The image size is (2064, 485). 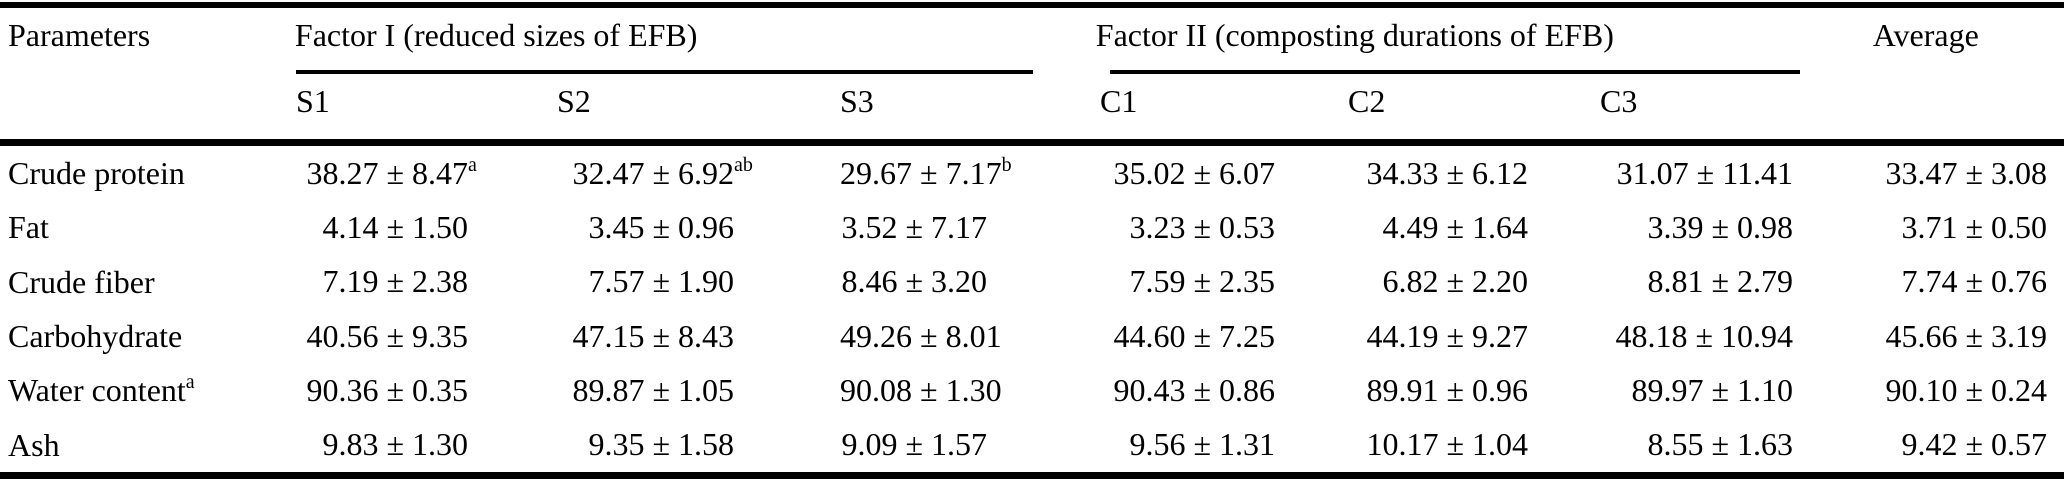 What do you see at coordinates (1720, 281) in the screenshot?
I see `value-cell: 8.81 ± 2.79` at bounding box center [1720, 281].